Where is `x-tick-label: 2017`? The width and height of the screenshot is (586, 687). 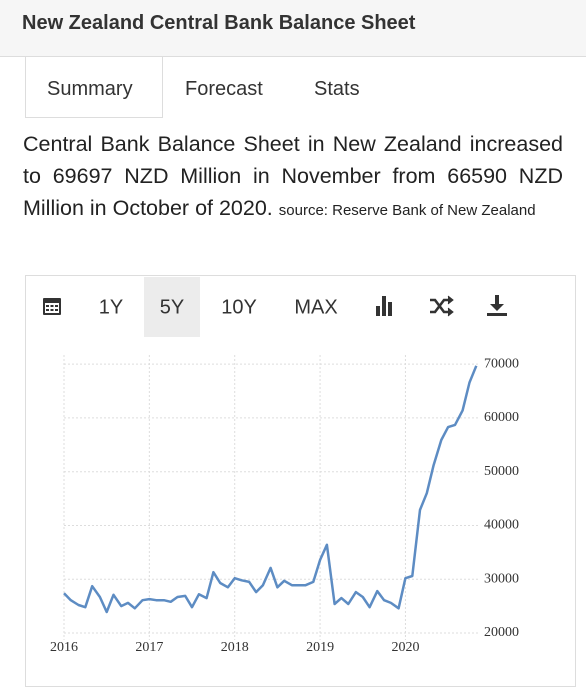
x-tick-label: 2017 is located at coordinates (149, 647).